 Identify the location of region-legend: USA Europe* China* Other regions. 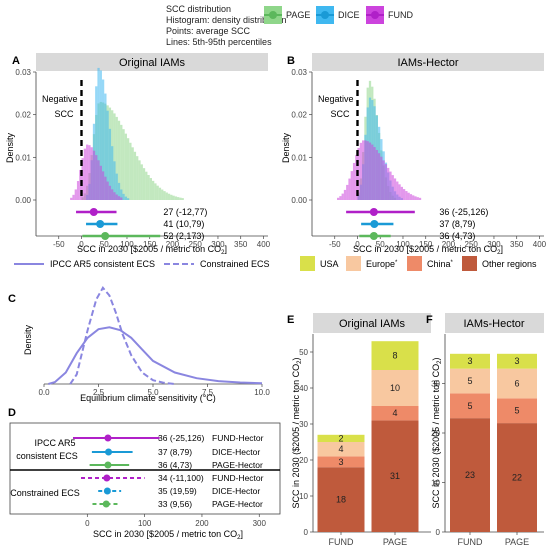
(418, 263).